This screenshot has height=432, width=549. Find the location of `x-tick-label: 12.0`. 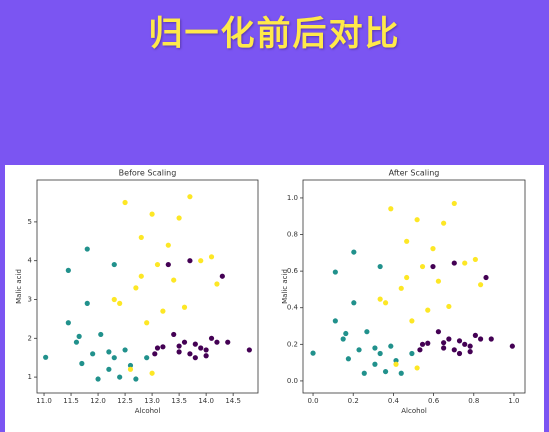

x-tick-label: 12.0 is located at coordinates (98, 401).